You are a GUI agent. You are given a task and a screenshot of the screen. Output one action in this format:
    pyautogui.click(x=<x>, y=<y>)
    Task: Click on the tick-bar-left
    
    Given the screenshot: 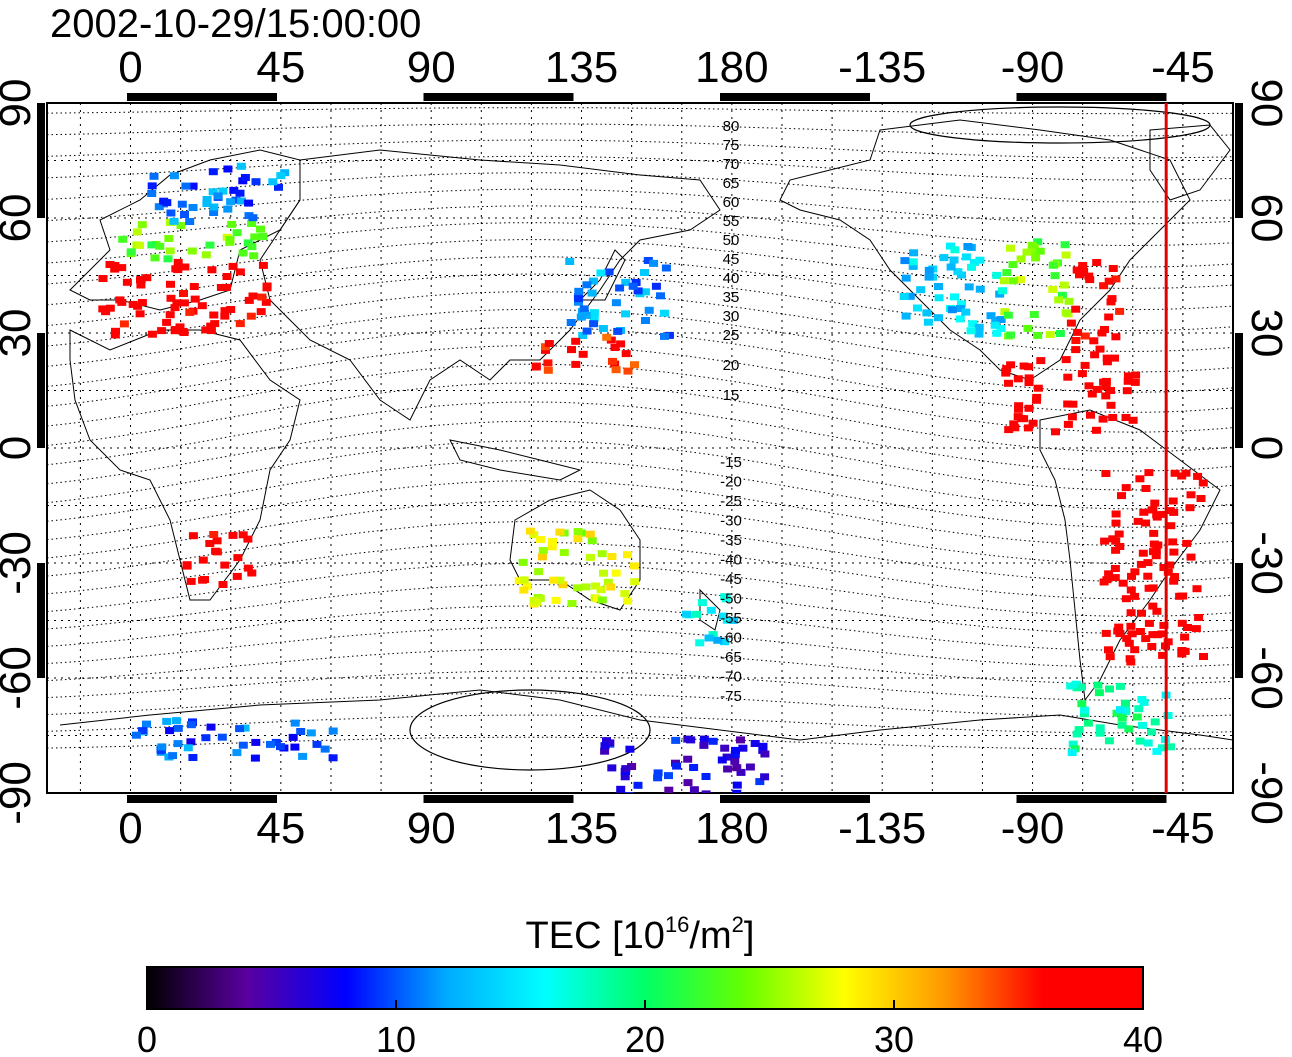 What is the action you would take?
    pyautogui.click(x=41, y=390)
    